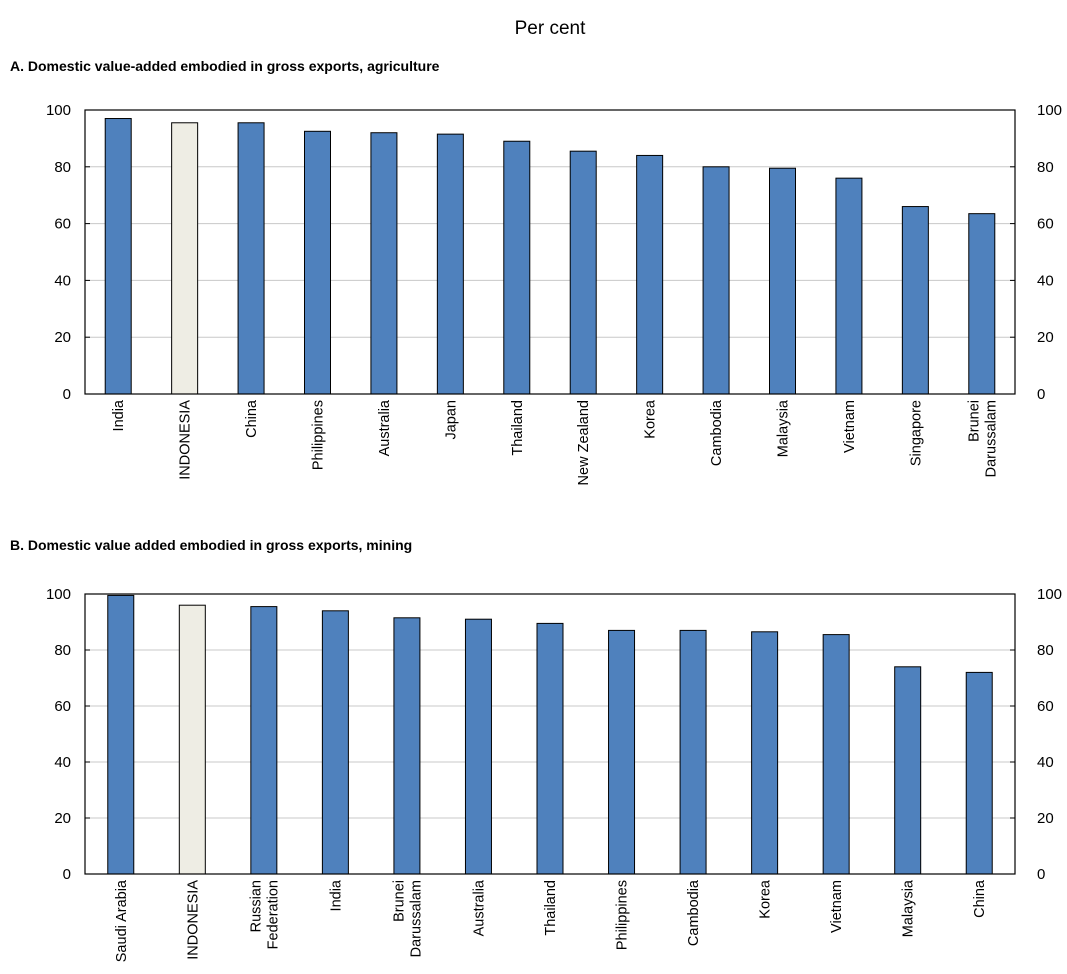 The width and height of the screenshot is (1067, 974). I want to click on bar-russian-federation, so click(264, 740).